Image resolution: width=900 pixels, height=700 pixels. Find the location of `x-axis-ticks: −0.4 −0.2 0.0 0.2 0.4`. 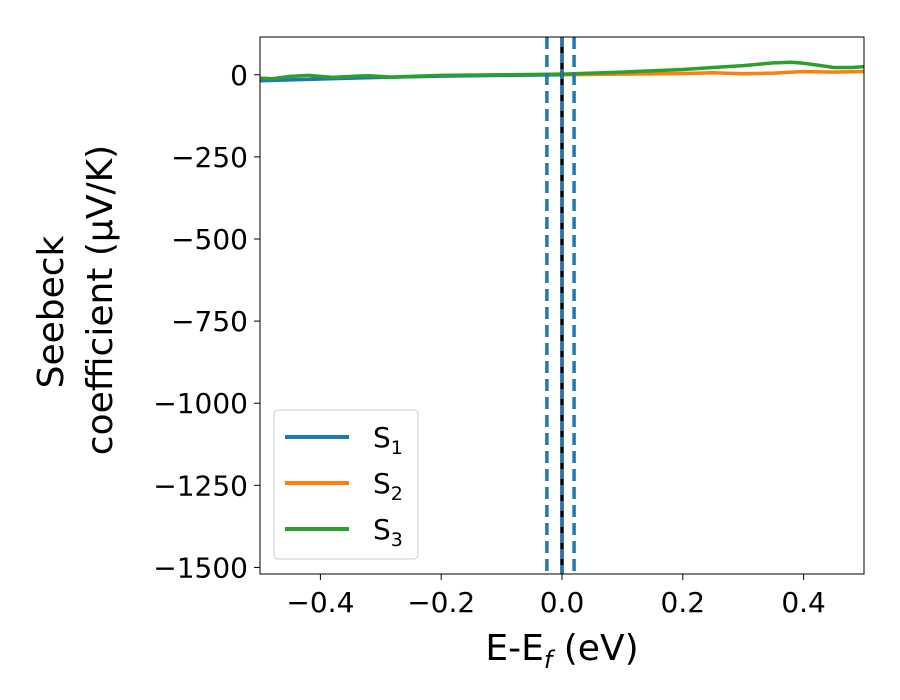

x-axis-ticks: −0.4 −0.2 0.0 0.2 0.4 is located at coordinates (556, 596).